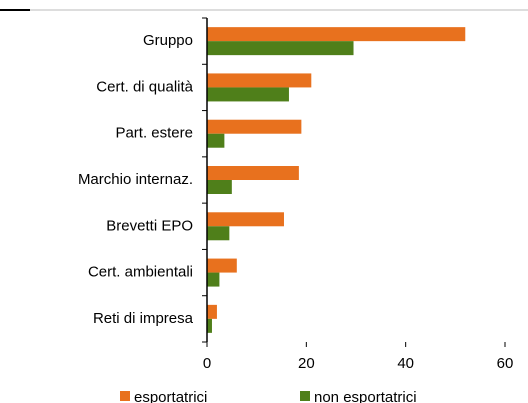 Image resolution: width=528 pixels, height=403 pixels. Describe the element at coordinates (154, 133) in the screenshot. I see `y-tick-label: Part. estere` at that location.